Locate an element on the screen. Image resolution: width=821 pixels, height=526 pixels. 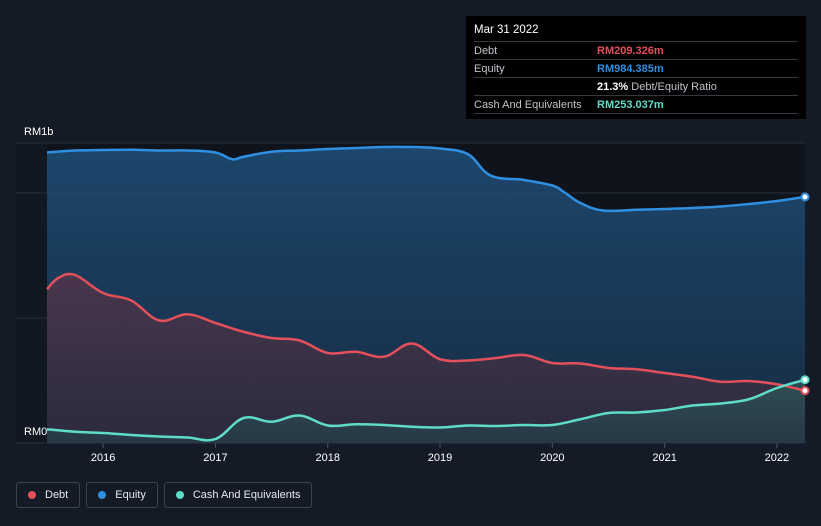
tooltip-date: Mar 31 2022 is located at coordinates (506, 30).